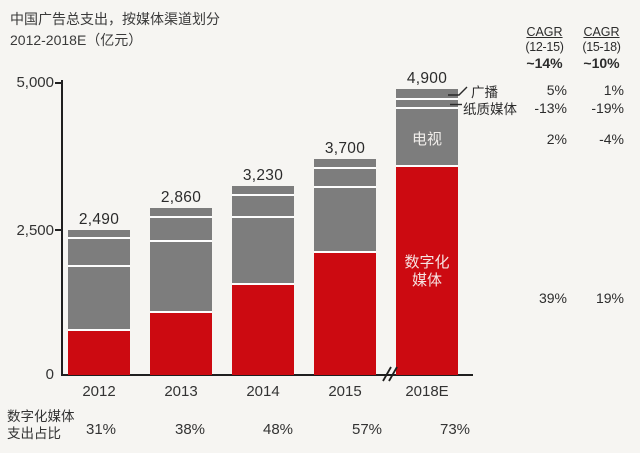 This screenshot has height=453, width=640. I want to click on digital-segment-label-line1: 数字化, so click(427, 262).